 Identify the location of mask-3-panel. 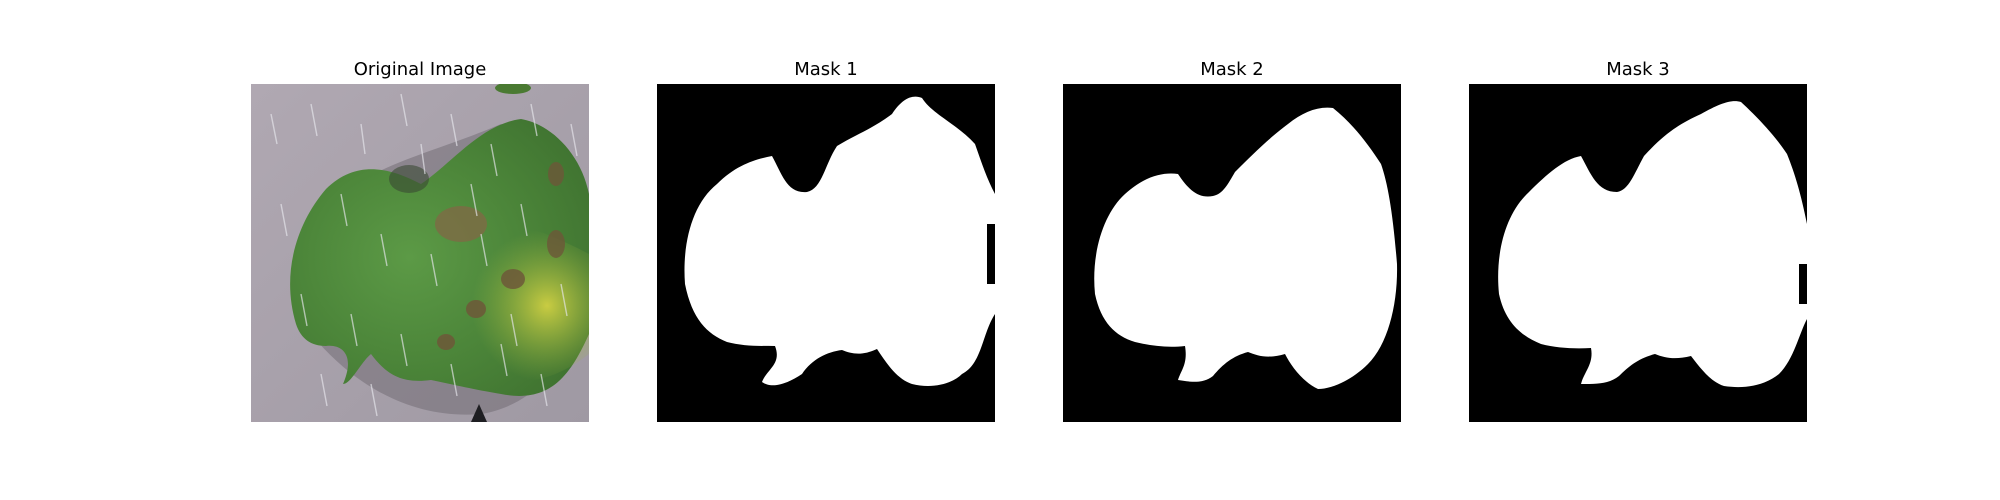
(1638, 253).